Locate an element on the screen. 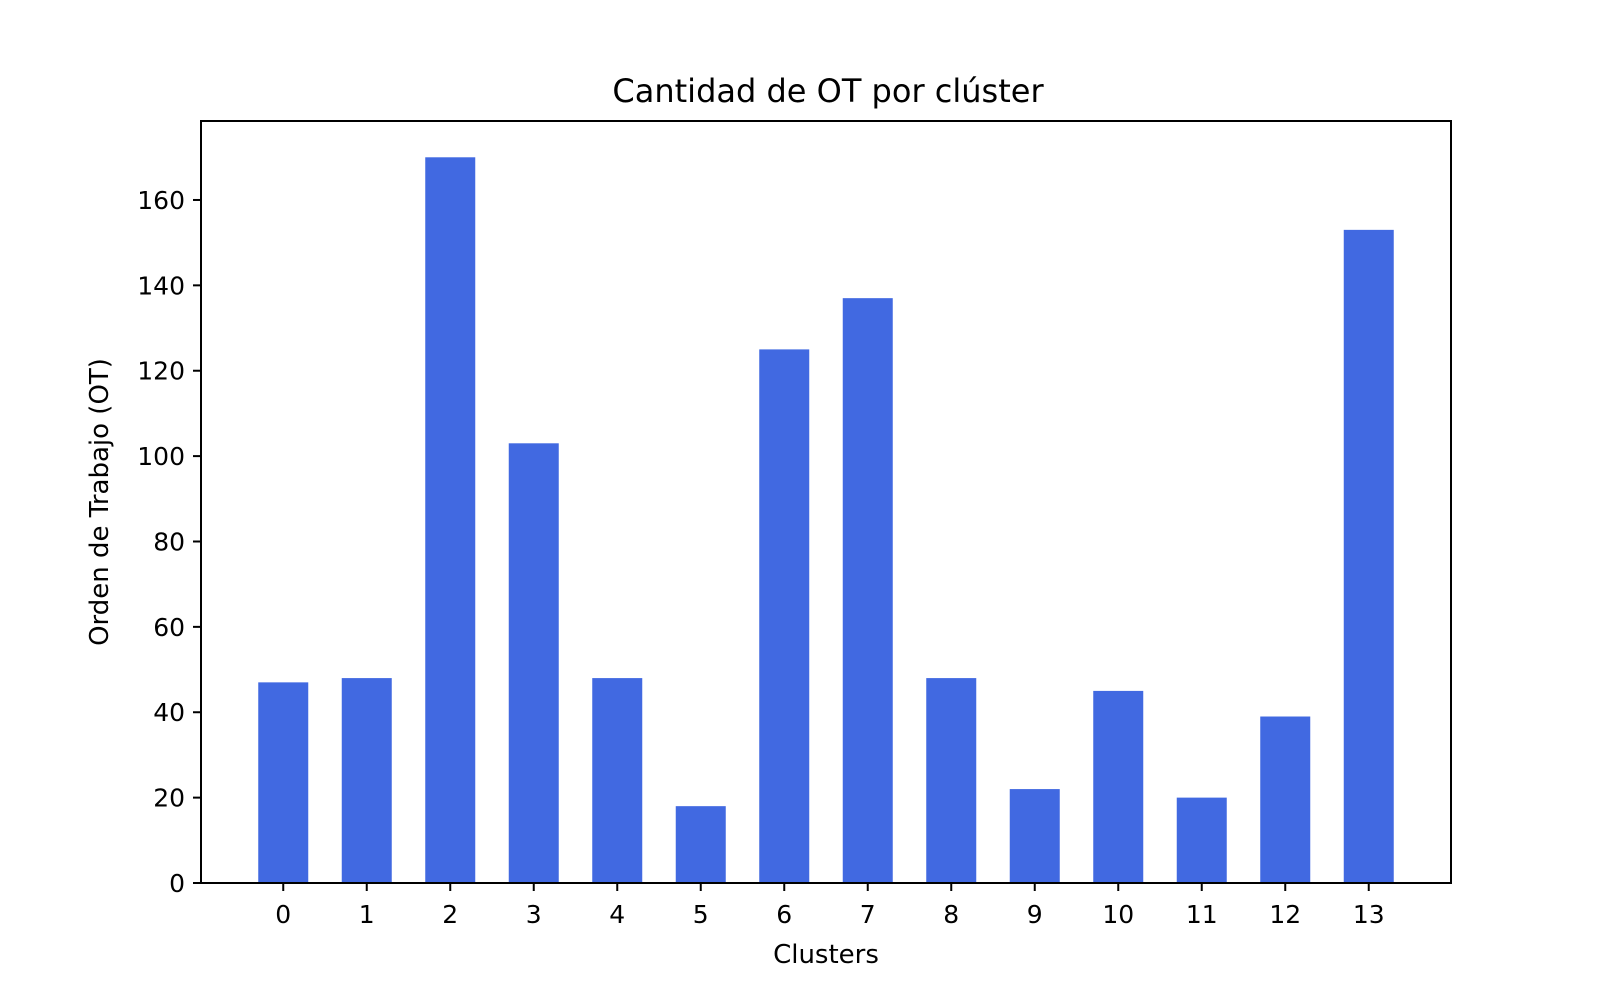  x-tick-label: 13 is located at coordinates (1369, 914).